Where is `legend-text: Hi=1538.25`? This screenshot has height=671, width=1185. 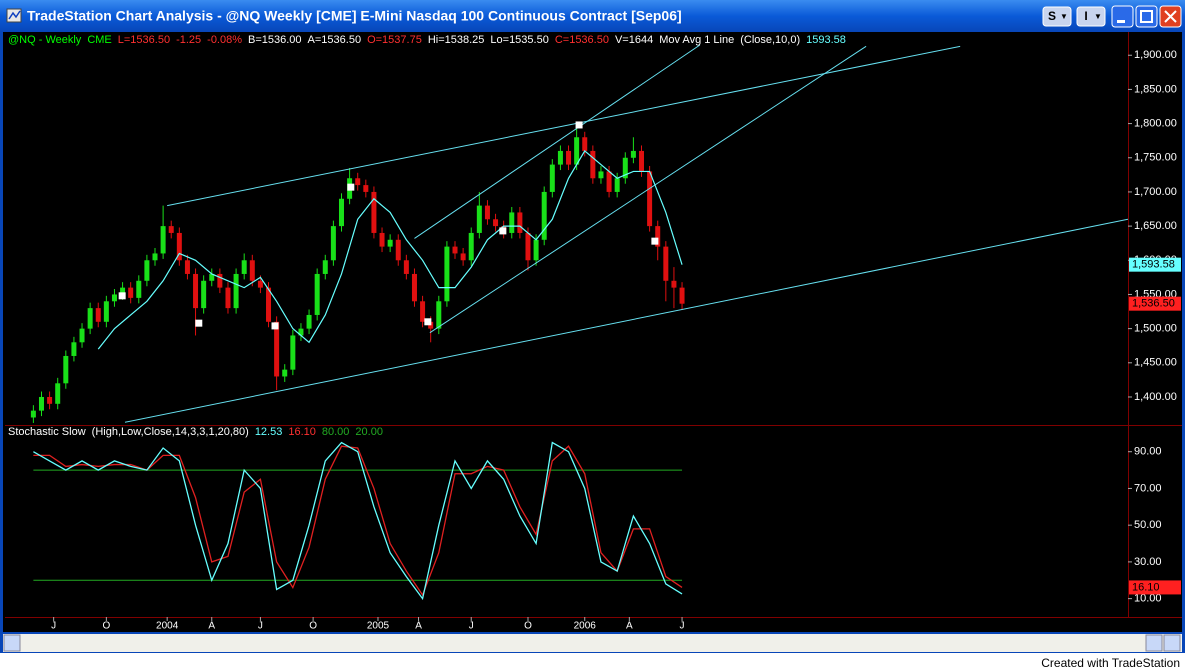 legend-text: Hi=1538.25 is located at coordinates (456, 40).